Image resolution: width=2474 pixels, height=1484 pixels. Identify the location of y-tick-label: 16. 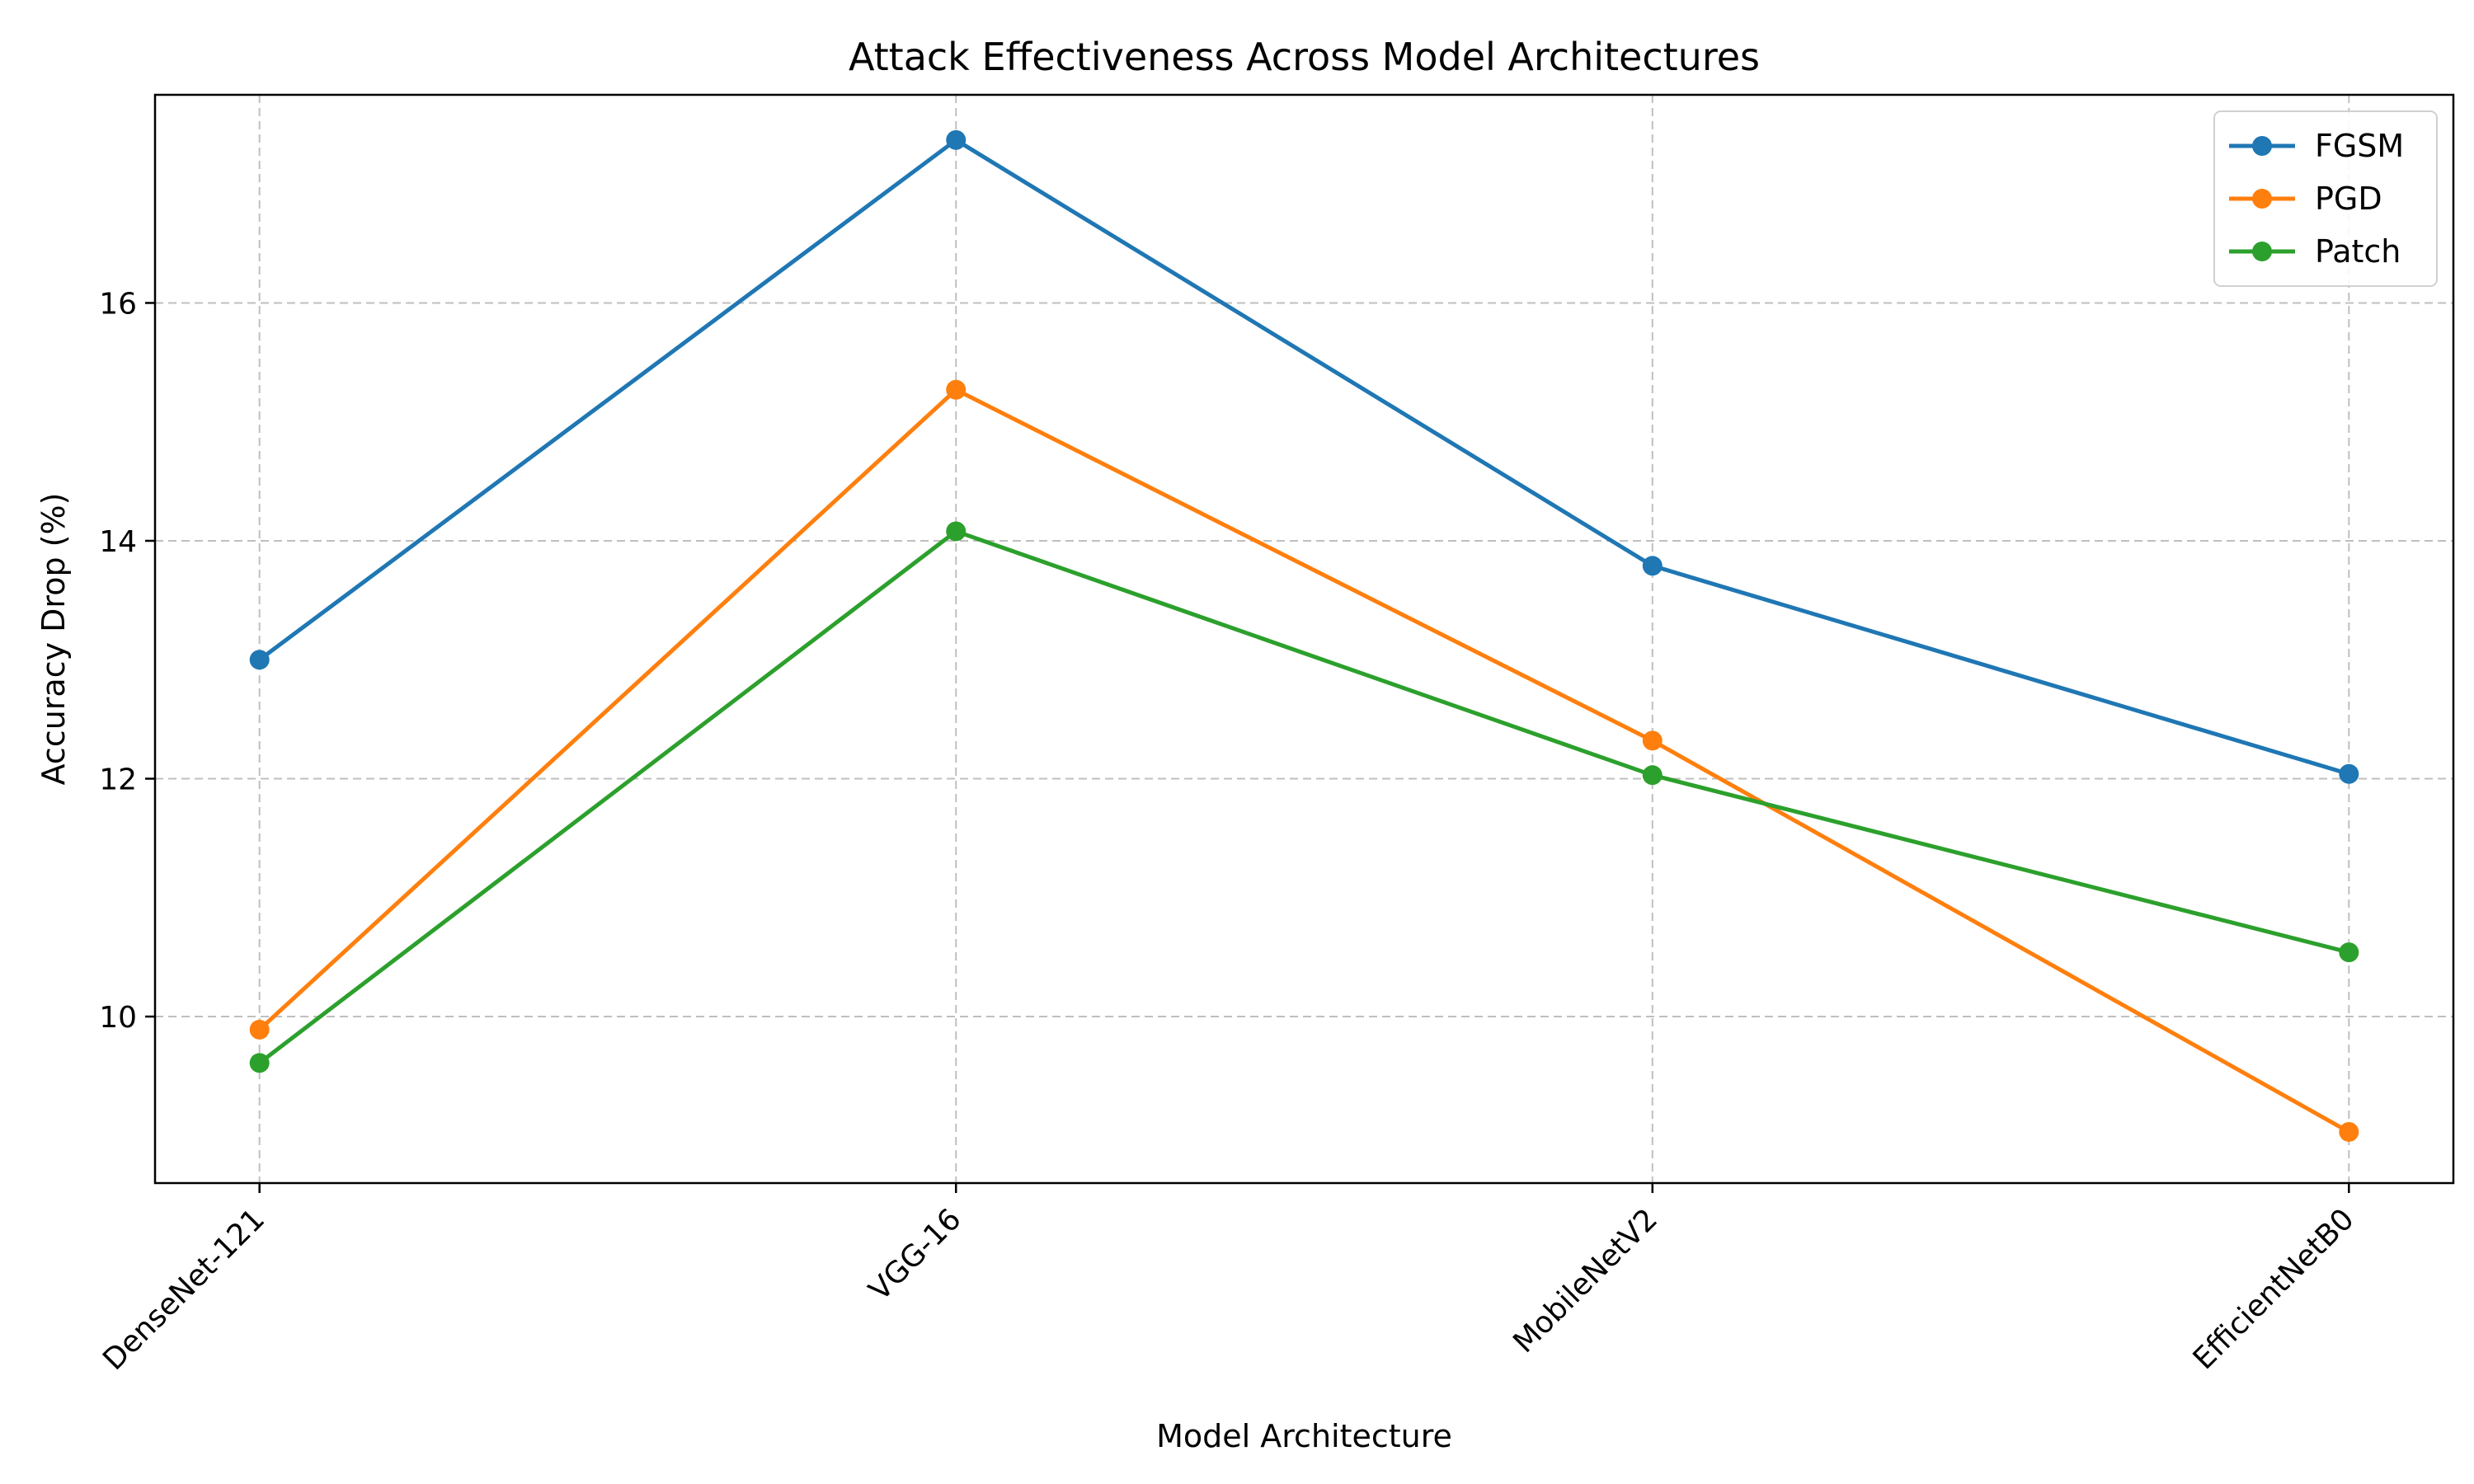
(118, 304).